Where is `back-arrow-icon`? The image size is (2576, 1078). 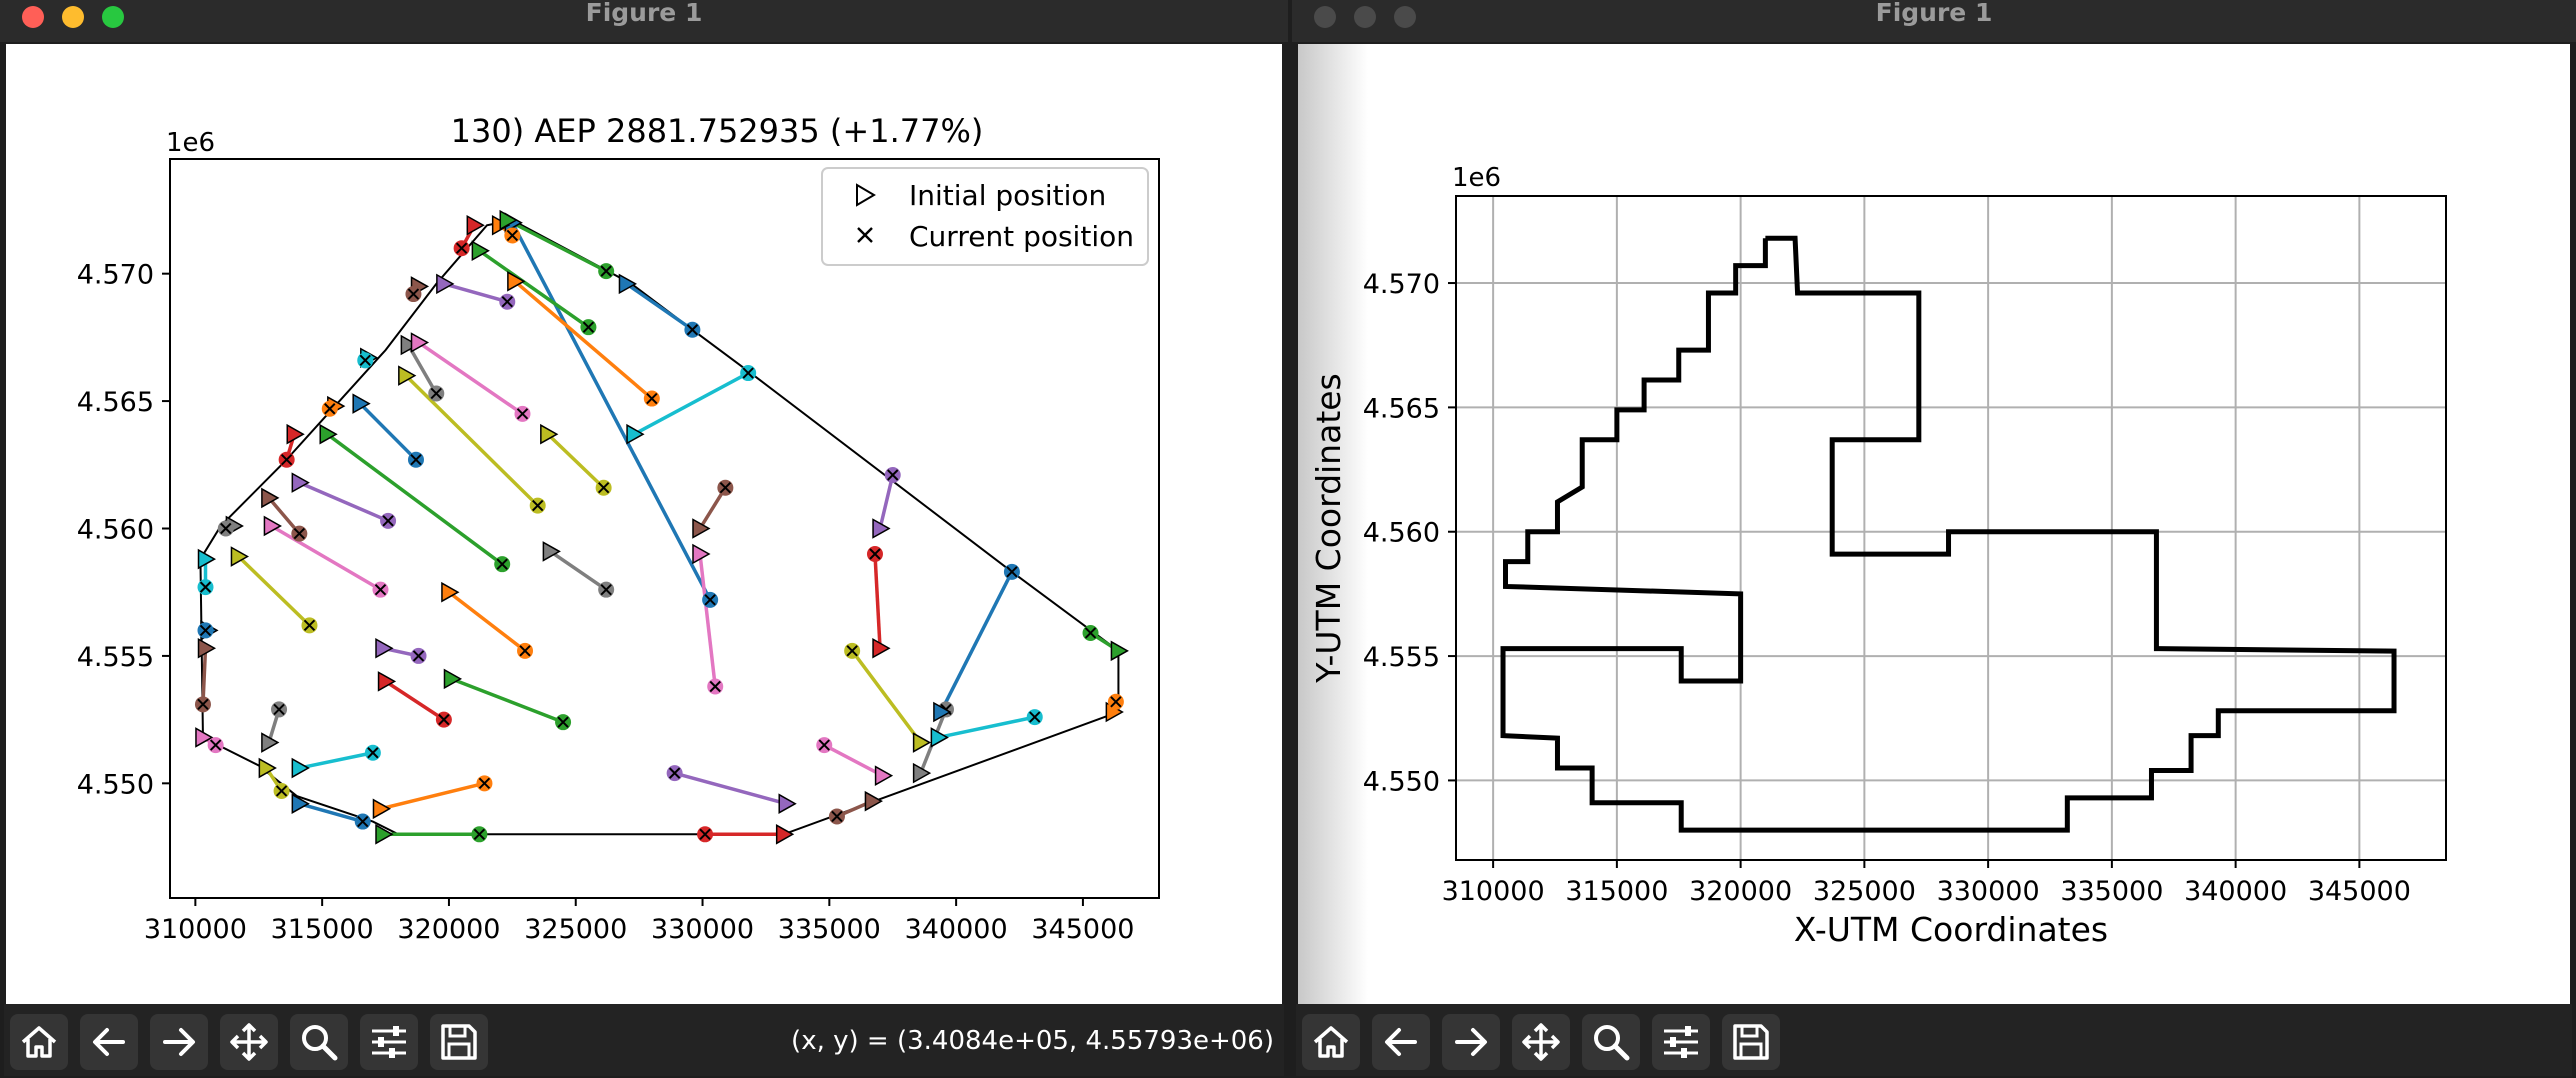
back-arrow-icon is located at coordinates (1401, 1042).